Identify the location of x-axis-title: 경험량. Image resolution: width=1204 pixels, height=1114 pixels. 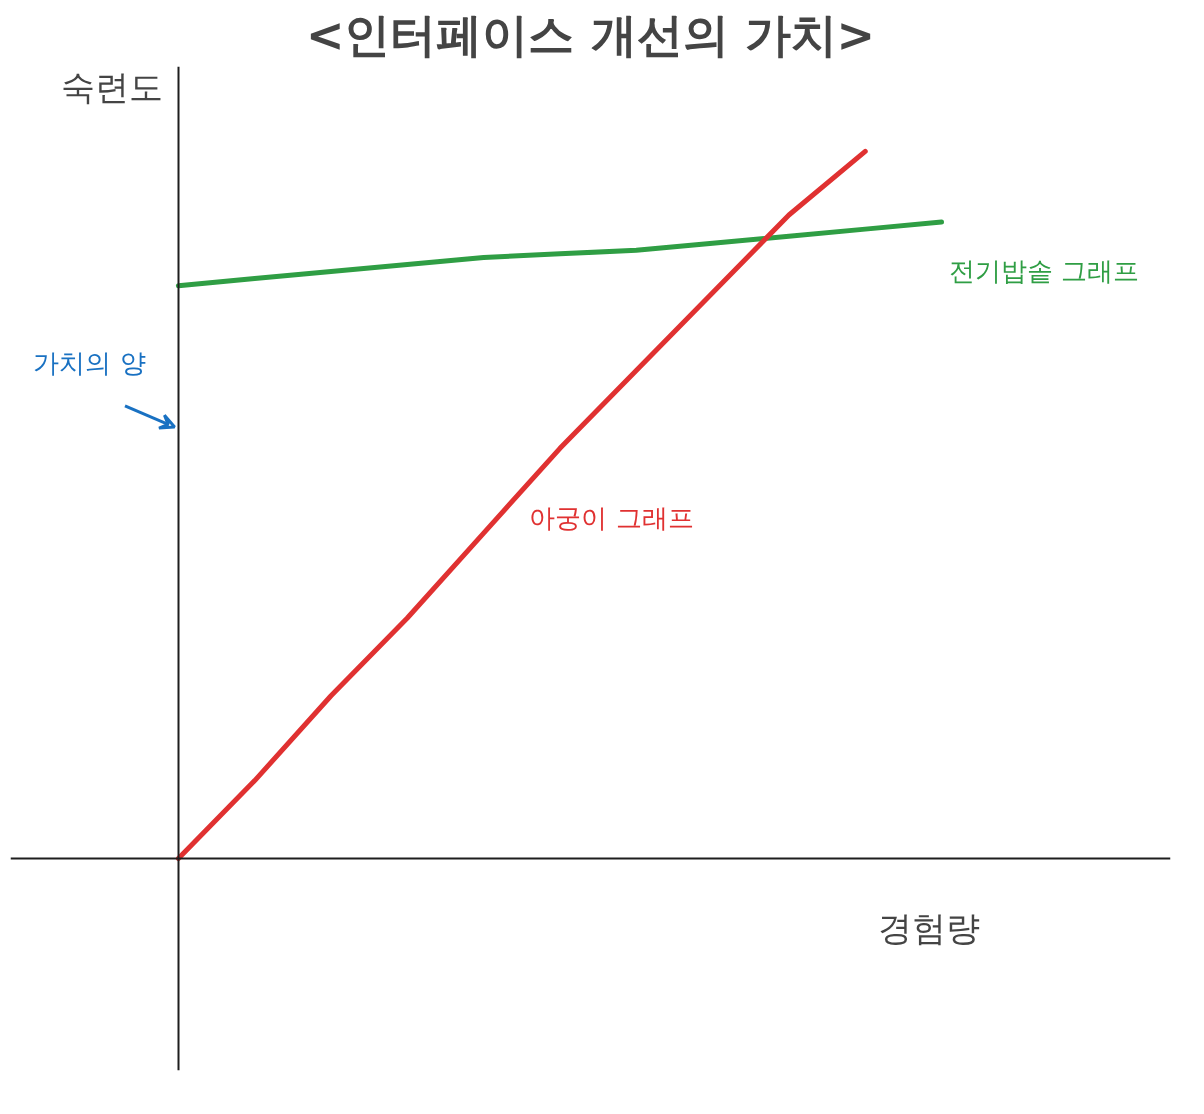
(928, 928).